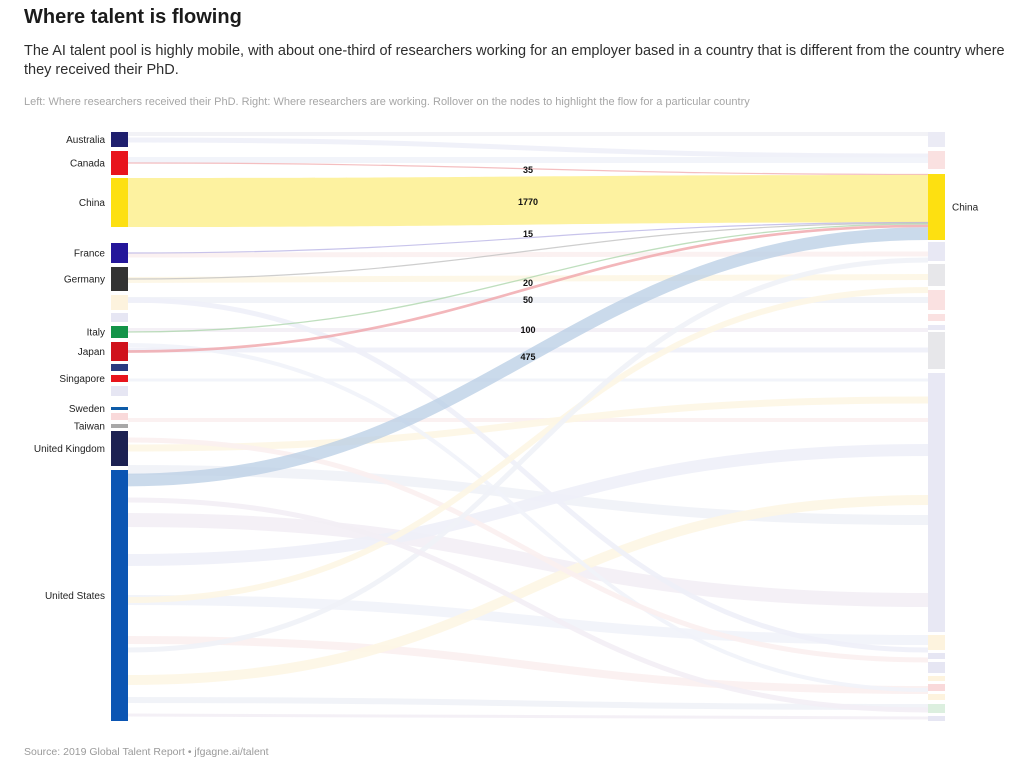 This screenshot has height=764, width=1031. Describe the element at coordinates (133, 17) in the screenshot. I see `page-title: Where talent is flowing` at that location.